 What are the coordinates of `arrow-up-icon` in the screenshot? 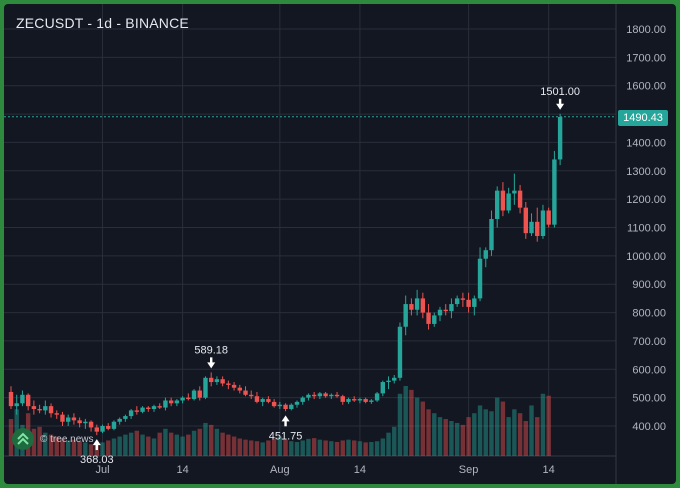 It's located at (285, 418).